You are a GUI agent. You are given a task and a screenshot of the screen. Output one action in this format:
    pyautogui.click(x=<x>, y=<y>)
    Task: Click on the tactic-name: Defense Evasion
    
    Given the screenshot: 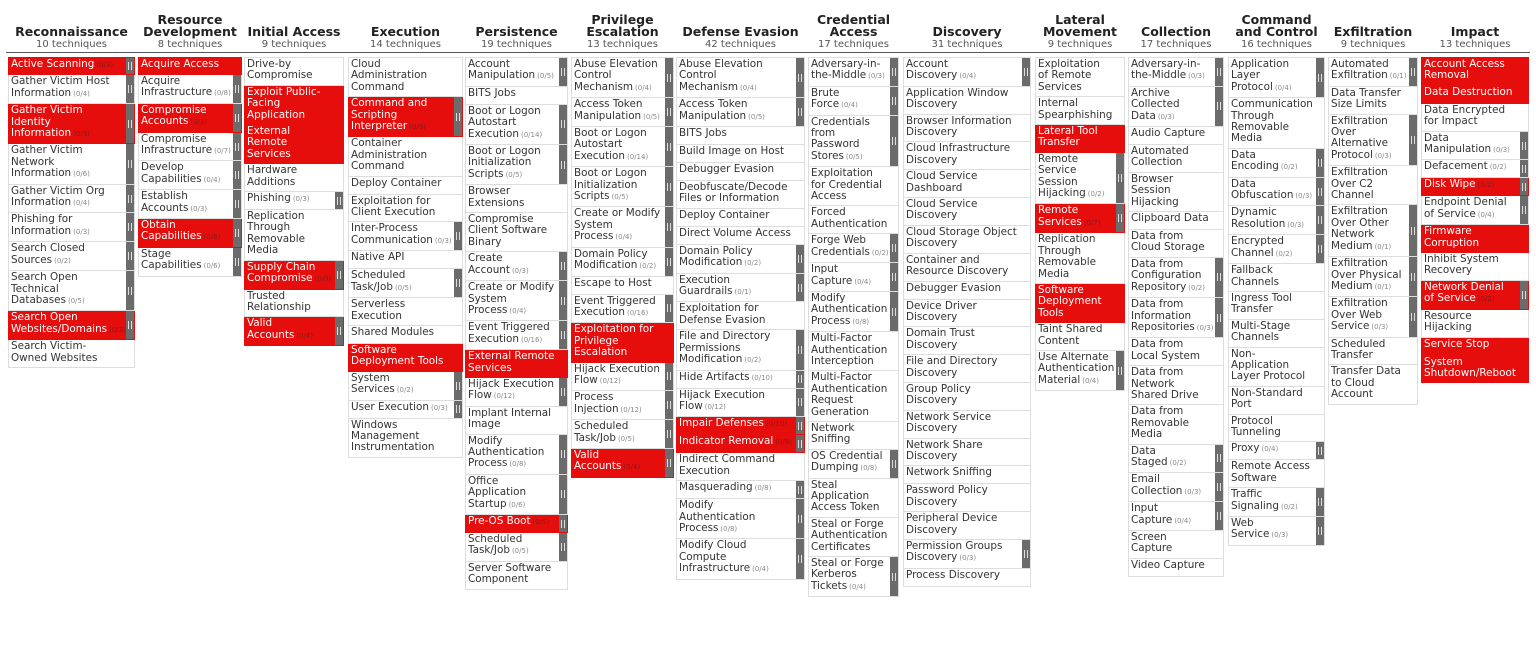 What is the action you would take?
    pyautogui.click(x=740, y=31)
    